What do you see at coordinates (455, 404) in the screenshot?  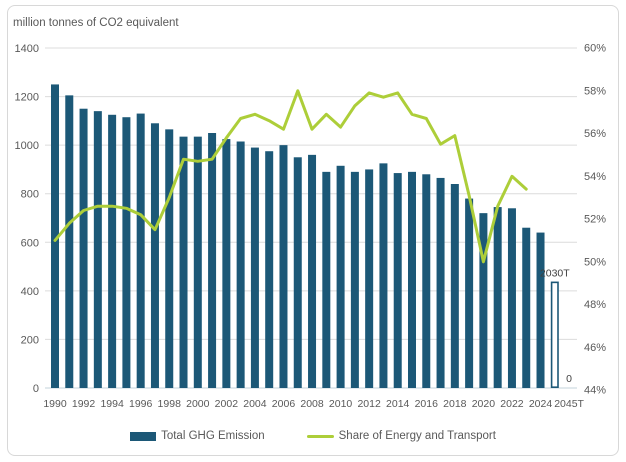 I see `x-axis-tick-label: 2018` at bounding box center [455, 404].